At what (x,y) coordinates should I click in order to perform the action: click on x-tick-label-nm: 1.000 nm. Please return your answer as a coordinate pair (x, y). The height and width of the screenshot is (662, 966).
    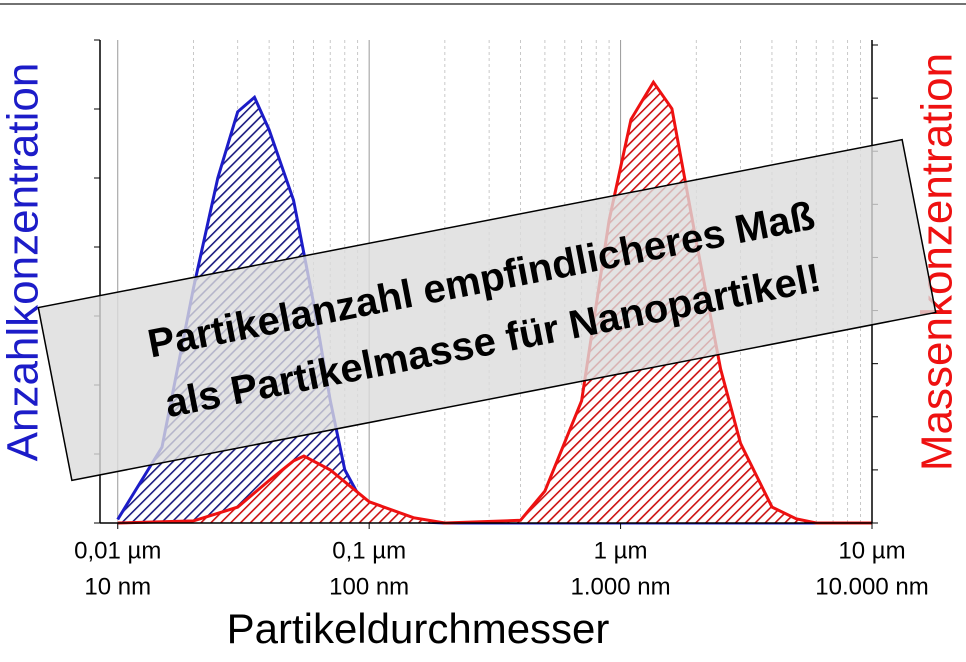
    Looking at the image, I should click on (621, 586).